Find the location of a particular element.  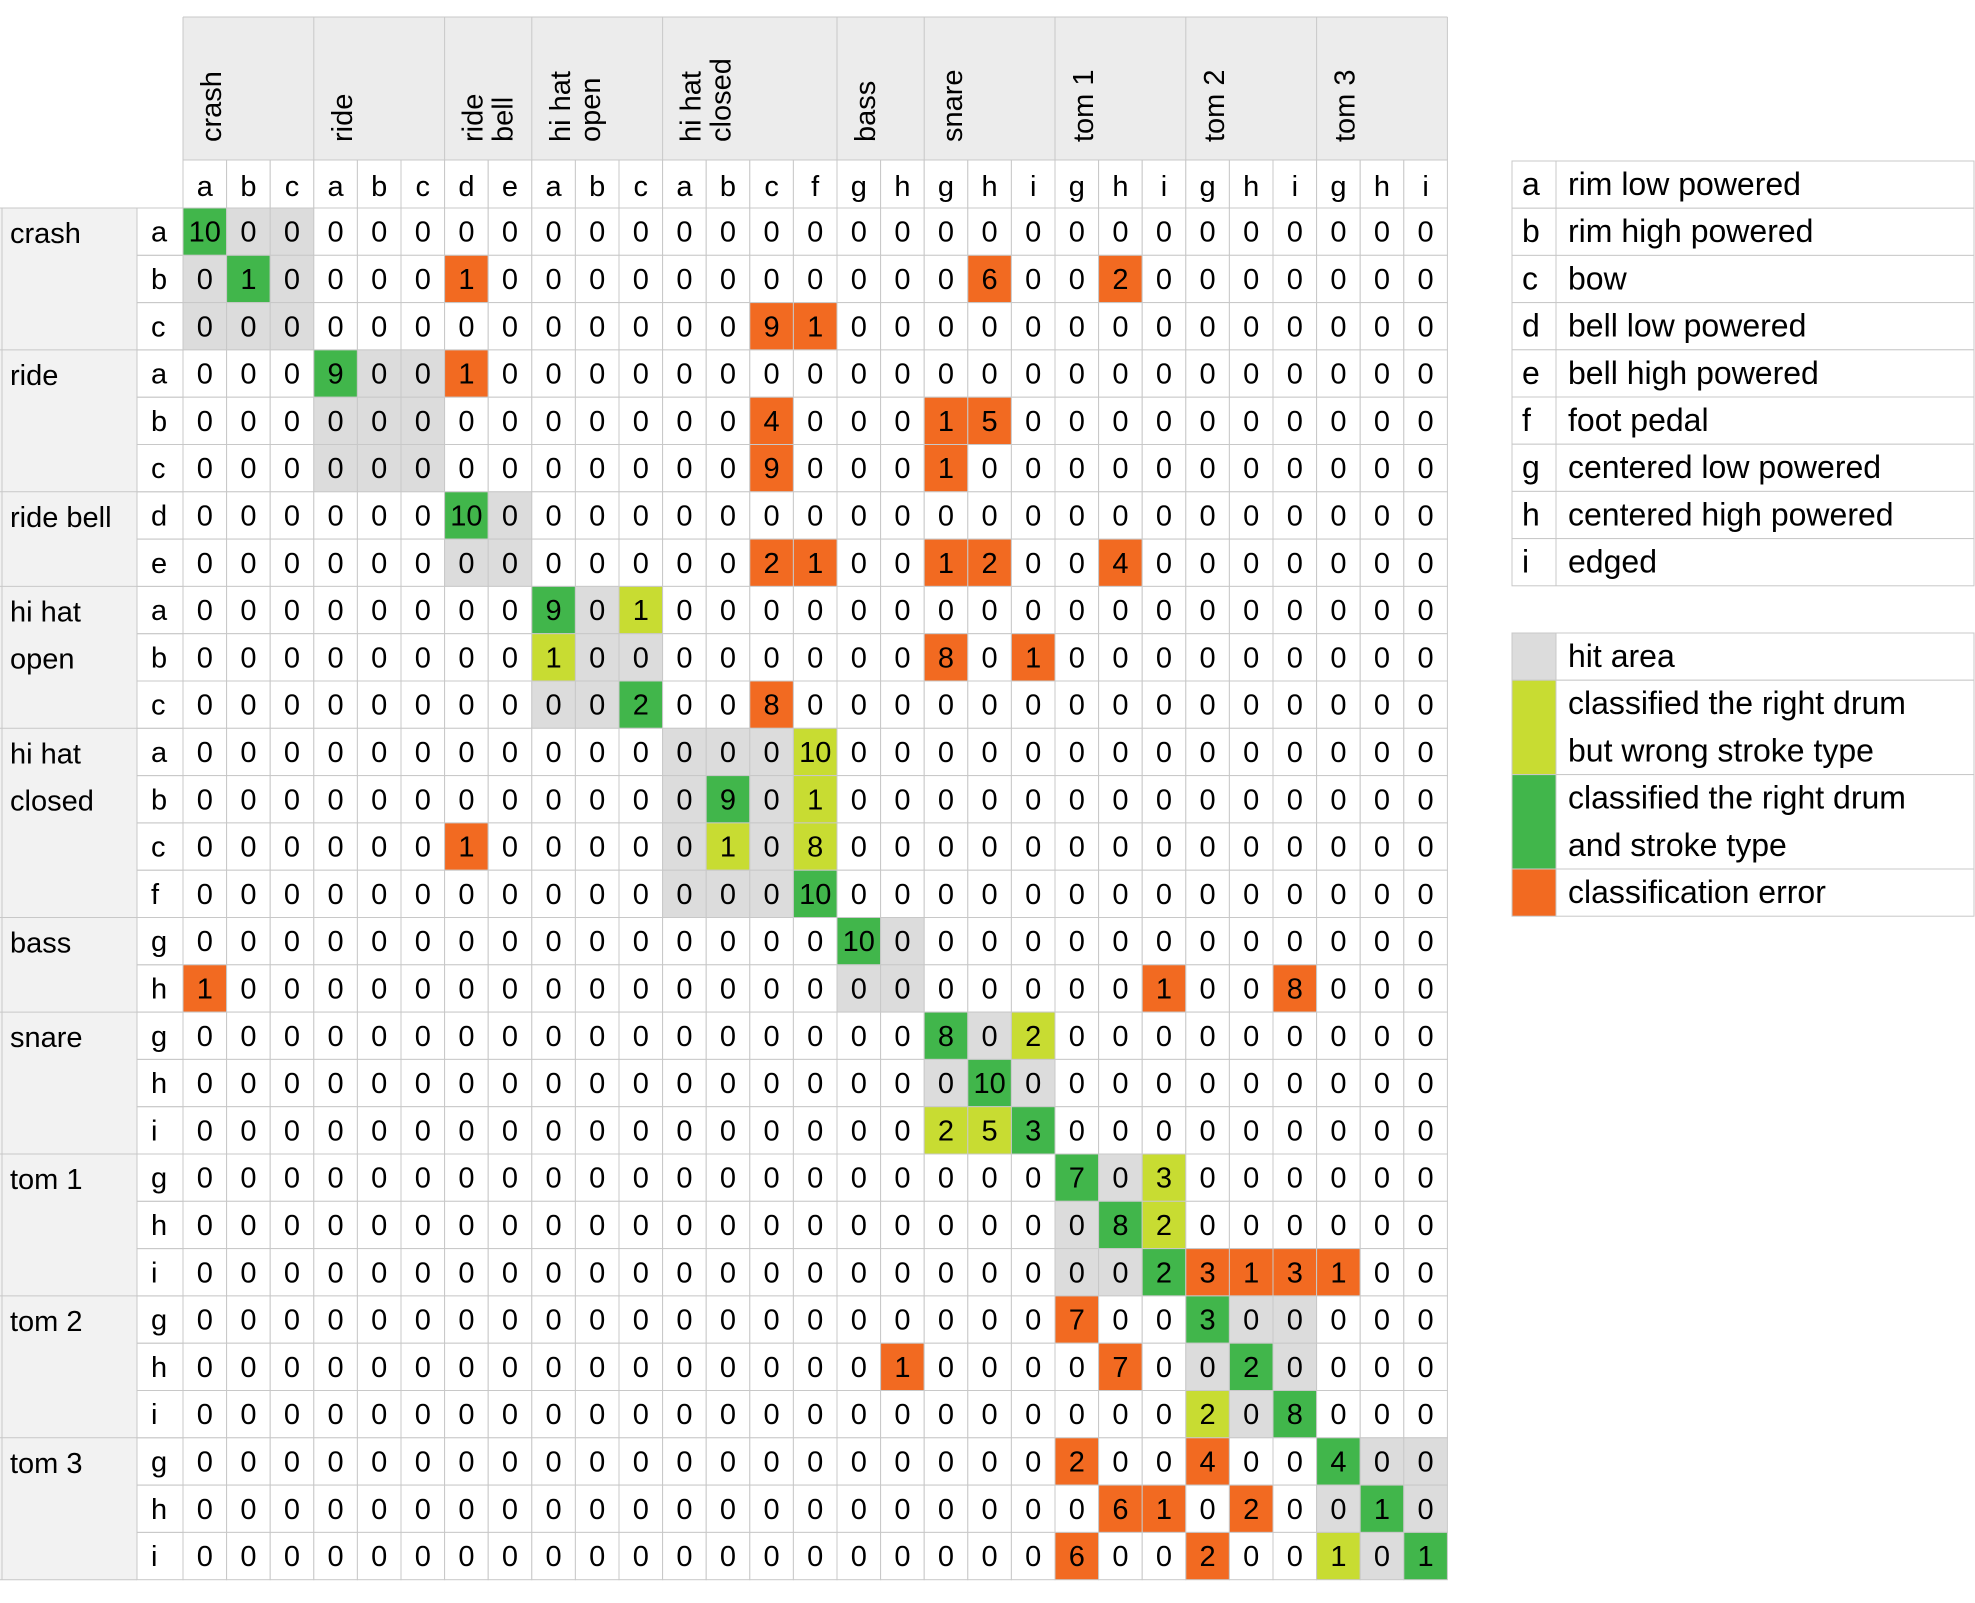

cell-value: 9 is located at coordinates (772, 327).